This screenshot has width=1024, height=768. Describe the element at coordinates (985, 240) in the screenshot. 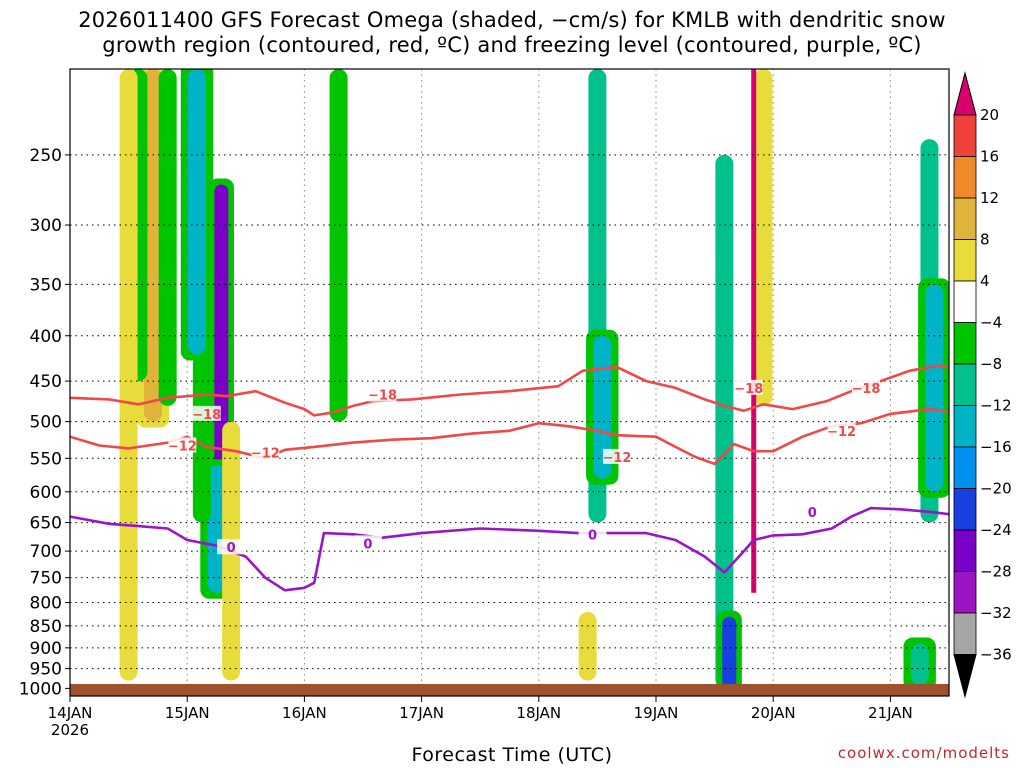

I see `colorbar-label-3: 8` at that location.